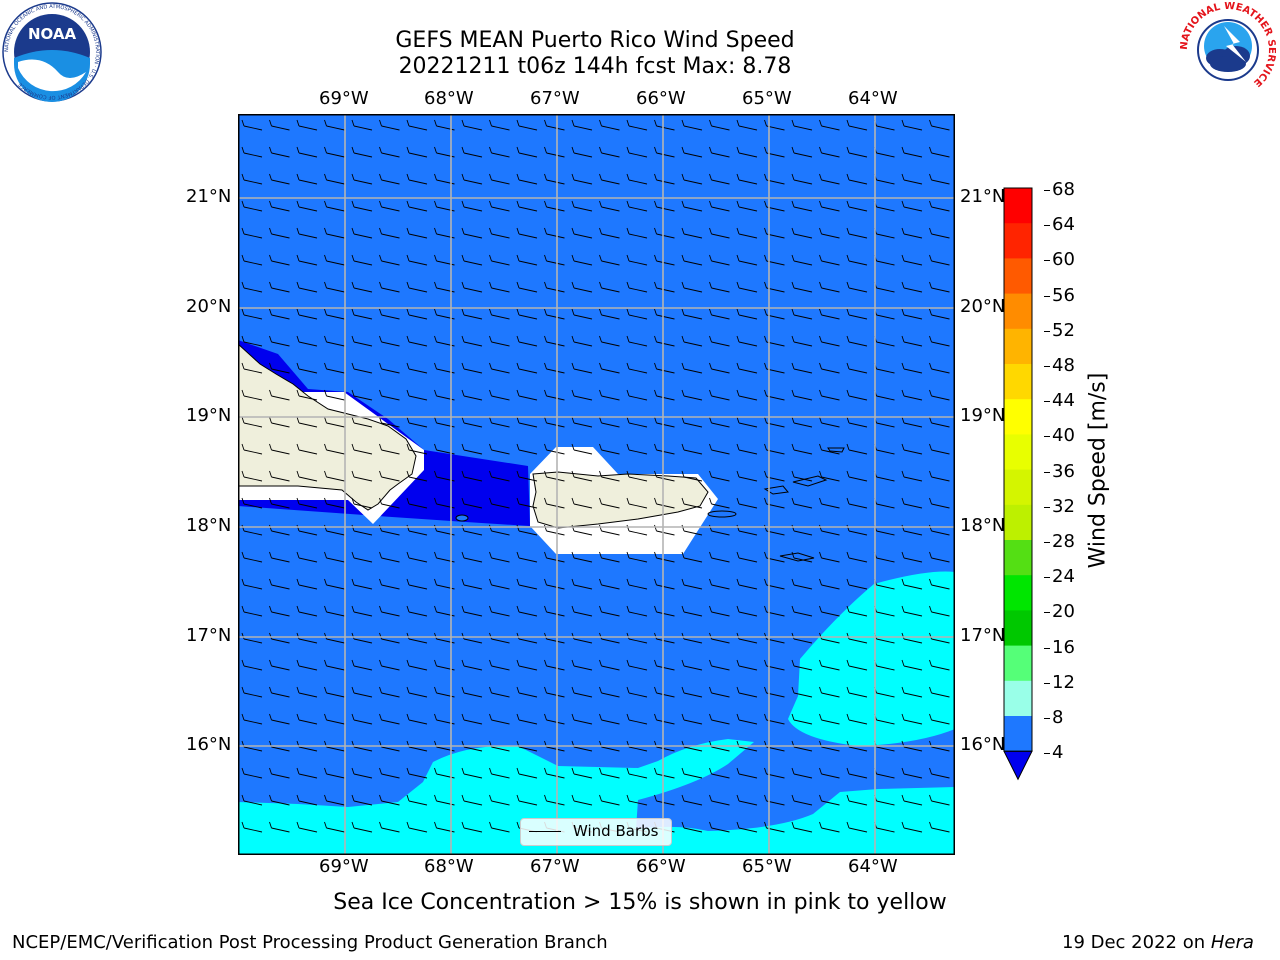  Describe the element at coordinates (983, 196) in the screenshot. I see `lat-label-right-21n: 21°N` at that location.